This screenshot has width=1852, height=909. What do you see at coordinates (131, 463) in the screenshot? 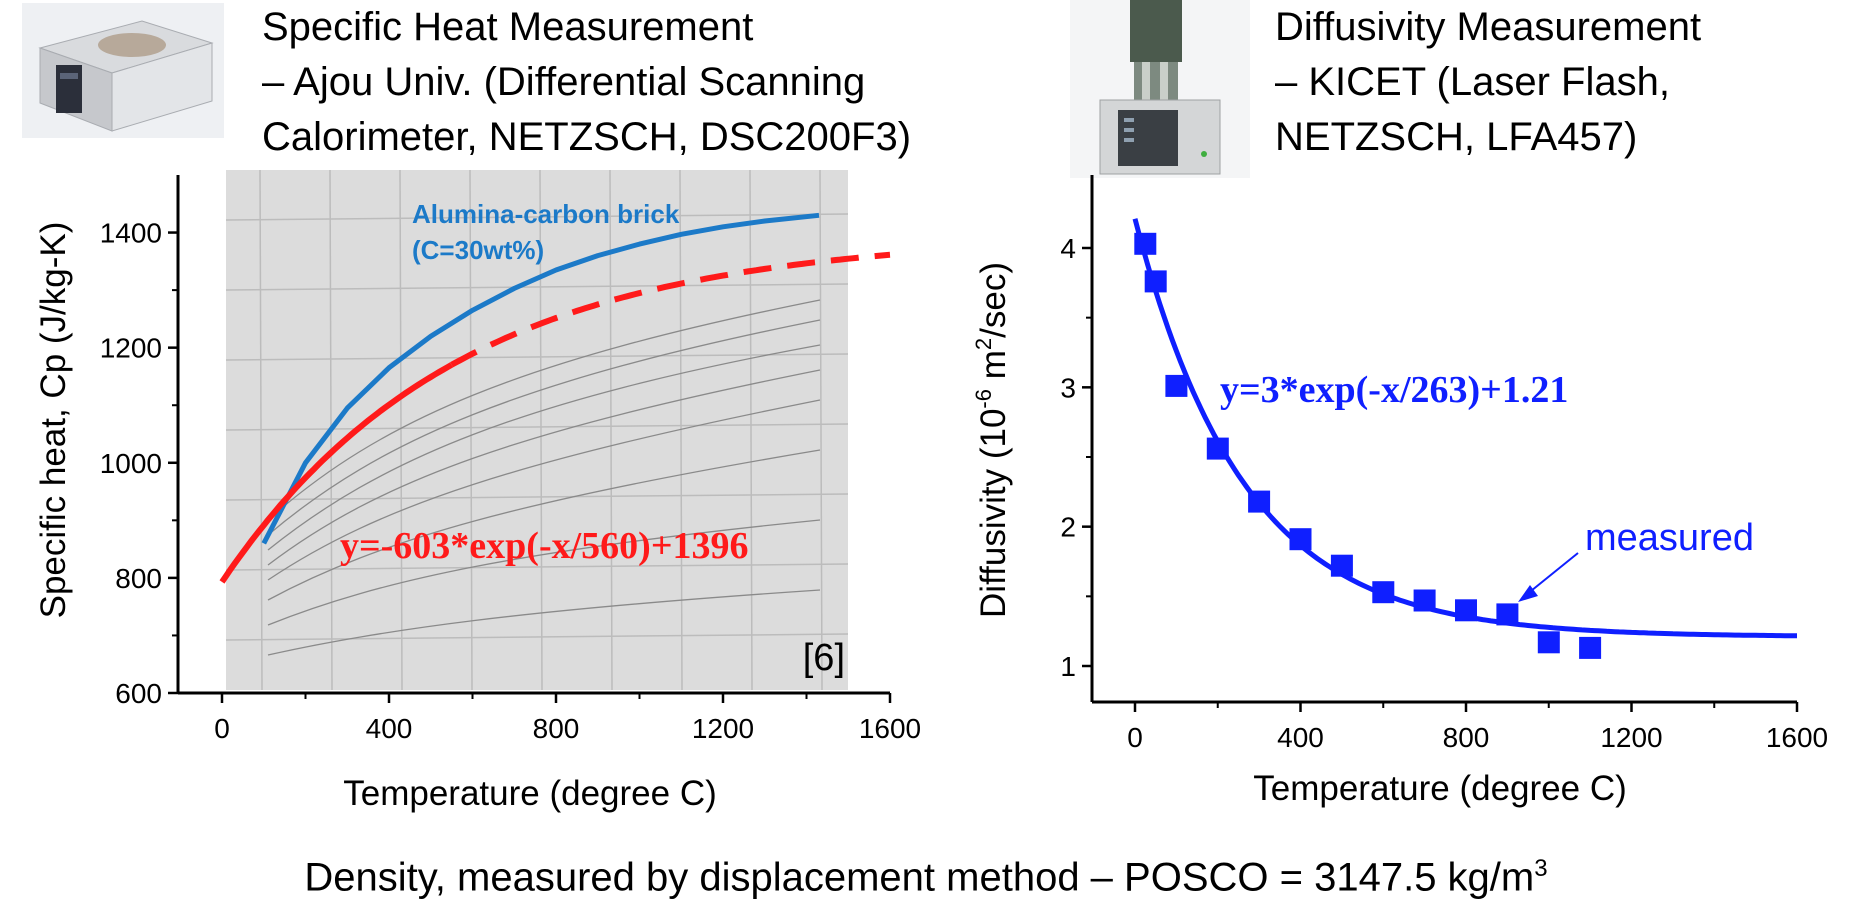
I see `specific-heat-y-tick-label: 1000` at bounding box center [131, 463].